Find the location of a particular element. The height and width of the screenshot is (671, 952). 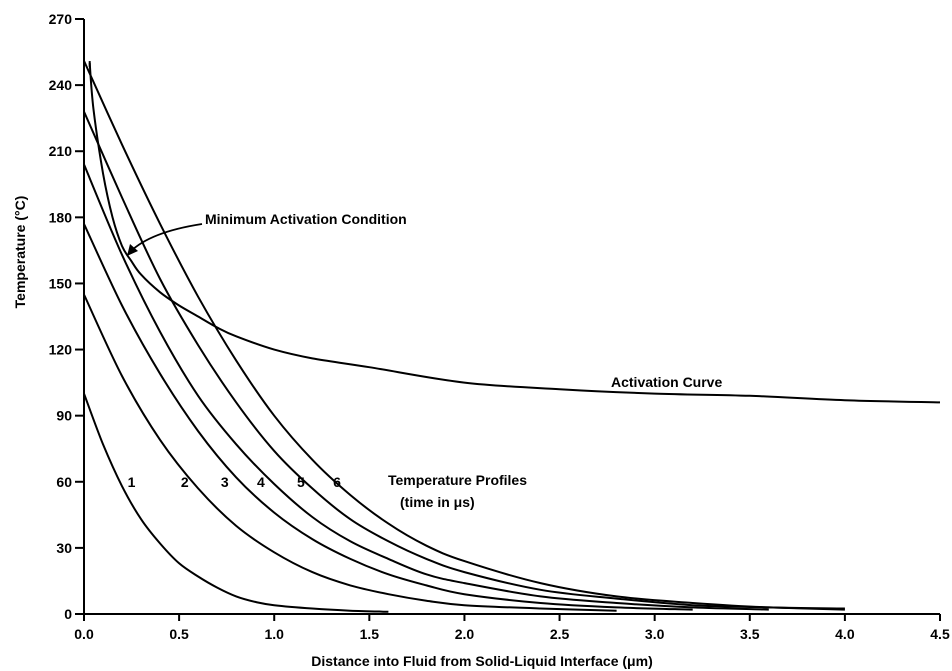

x-tick-label: 2.0 is located at coordinates (465, 634).